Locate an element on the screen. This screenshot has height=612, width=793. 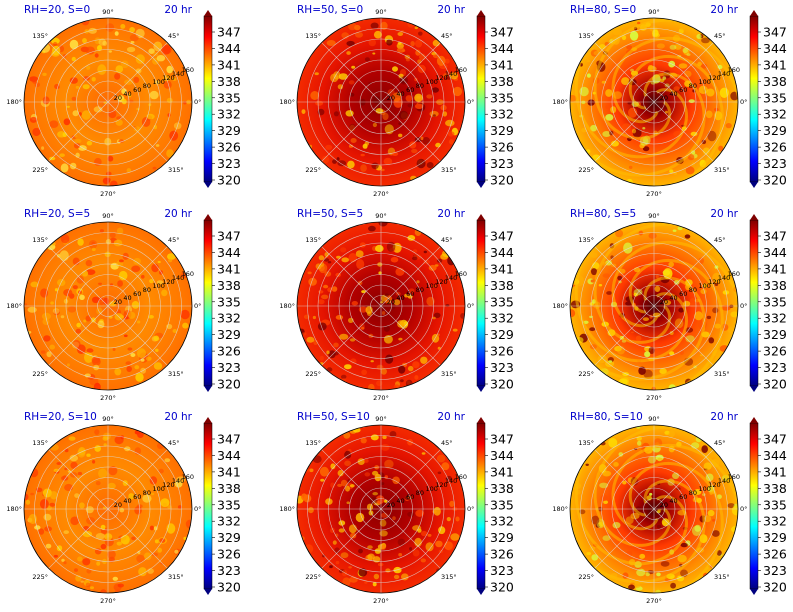
angle-tick-label: 135° is located at coordinates (586, 36).